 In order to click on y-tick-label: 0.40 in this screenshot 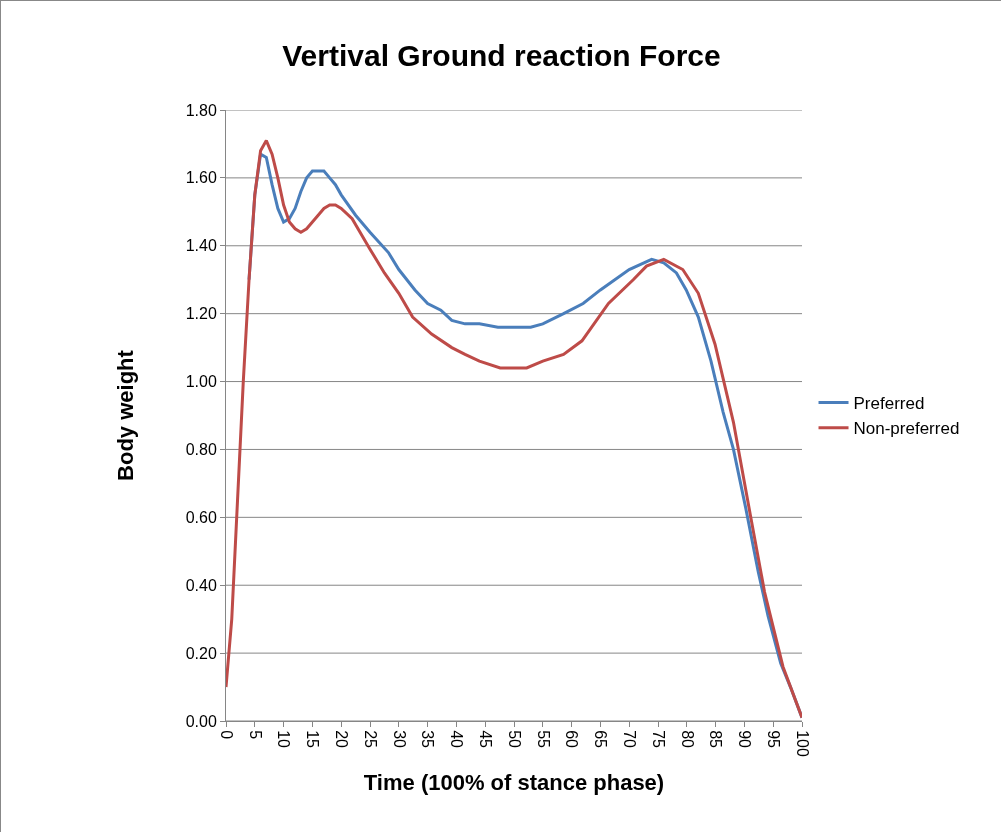, I will do `click(201, 585)`.